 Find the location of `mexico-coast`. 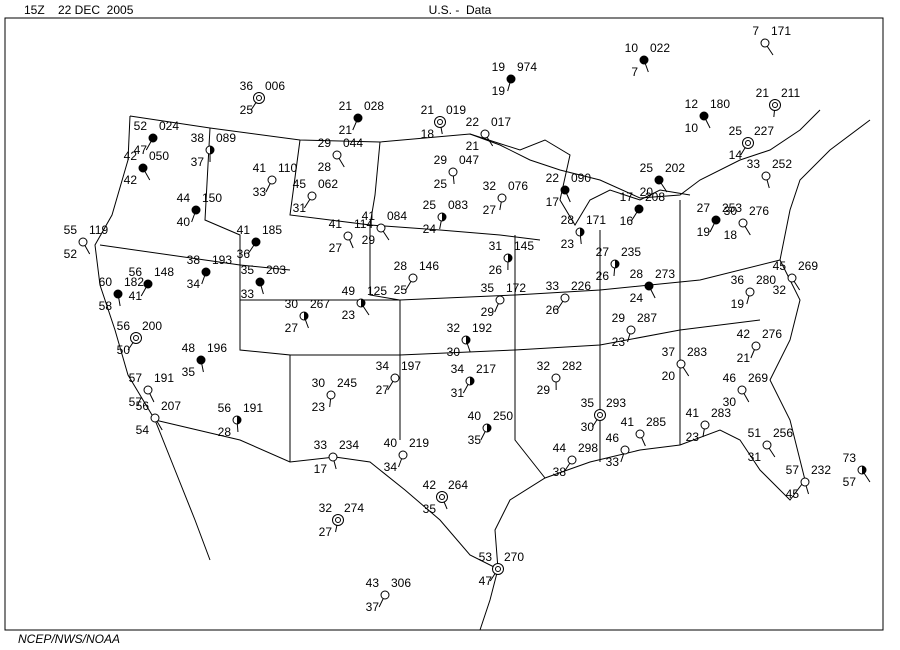

mexico-coast is located at coordinates (489, 599).